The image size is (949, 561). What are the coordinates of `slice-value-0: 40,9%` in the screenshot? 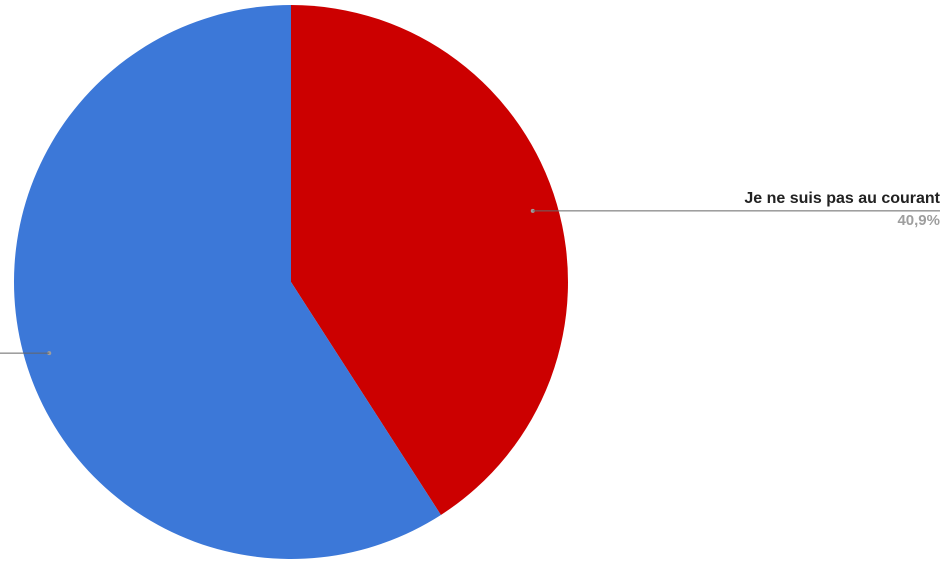 It's located at (918, 220).